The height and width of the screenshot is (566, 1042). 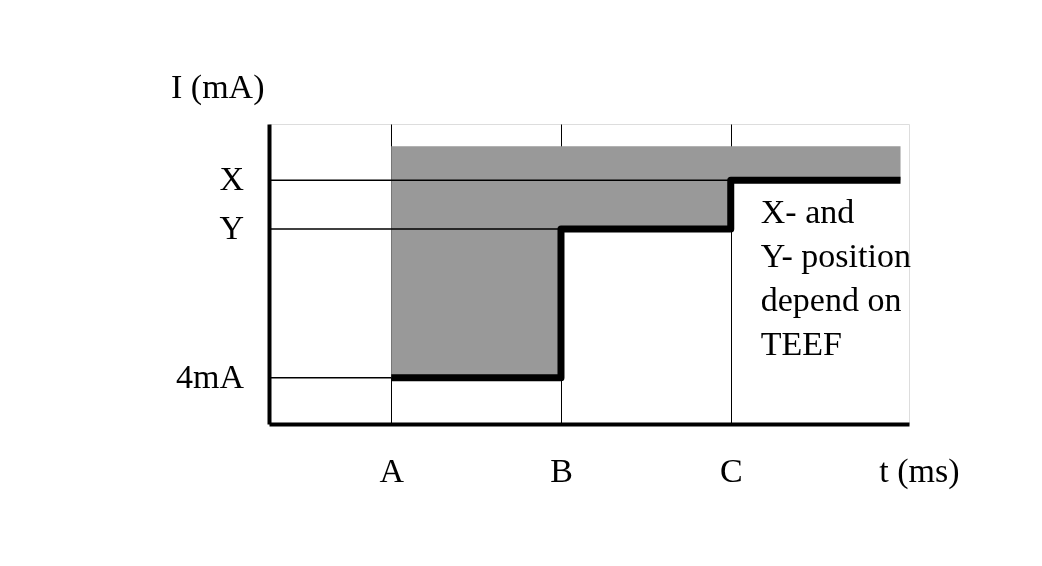 I want to click on x-axis-title: t (ms), so click(x=919, y=470).